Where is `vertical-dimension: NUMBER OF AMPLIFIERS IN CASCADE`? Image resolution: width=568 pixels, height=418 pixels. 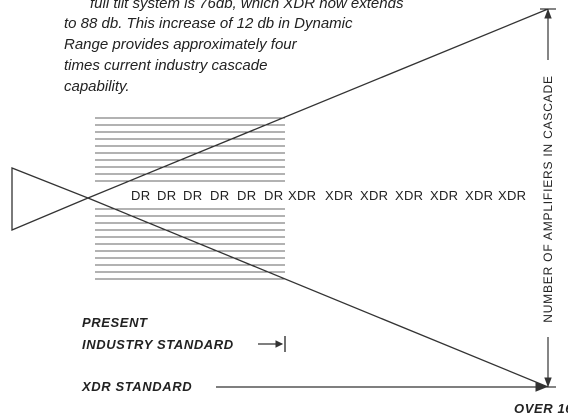 vertical-dimension: NUMBER OF AMPLIFIERS IN CASCADE is located at coordinates (548, 198).